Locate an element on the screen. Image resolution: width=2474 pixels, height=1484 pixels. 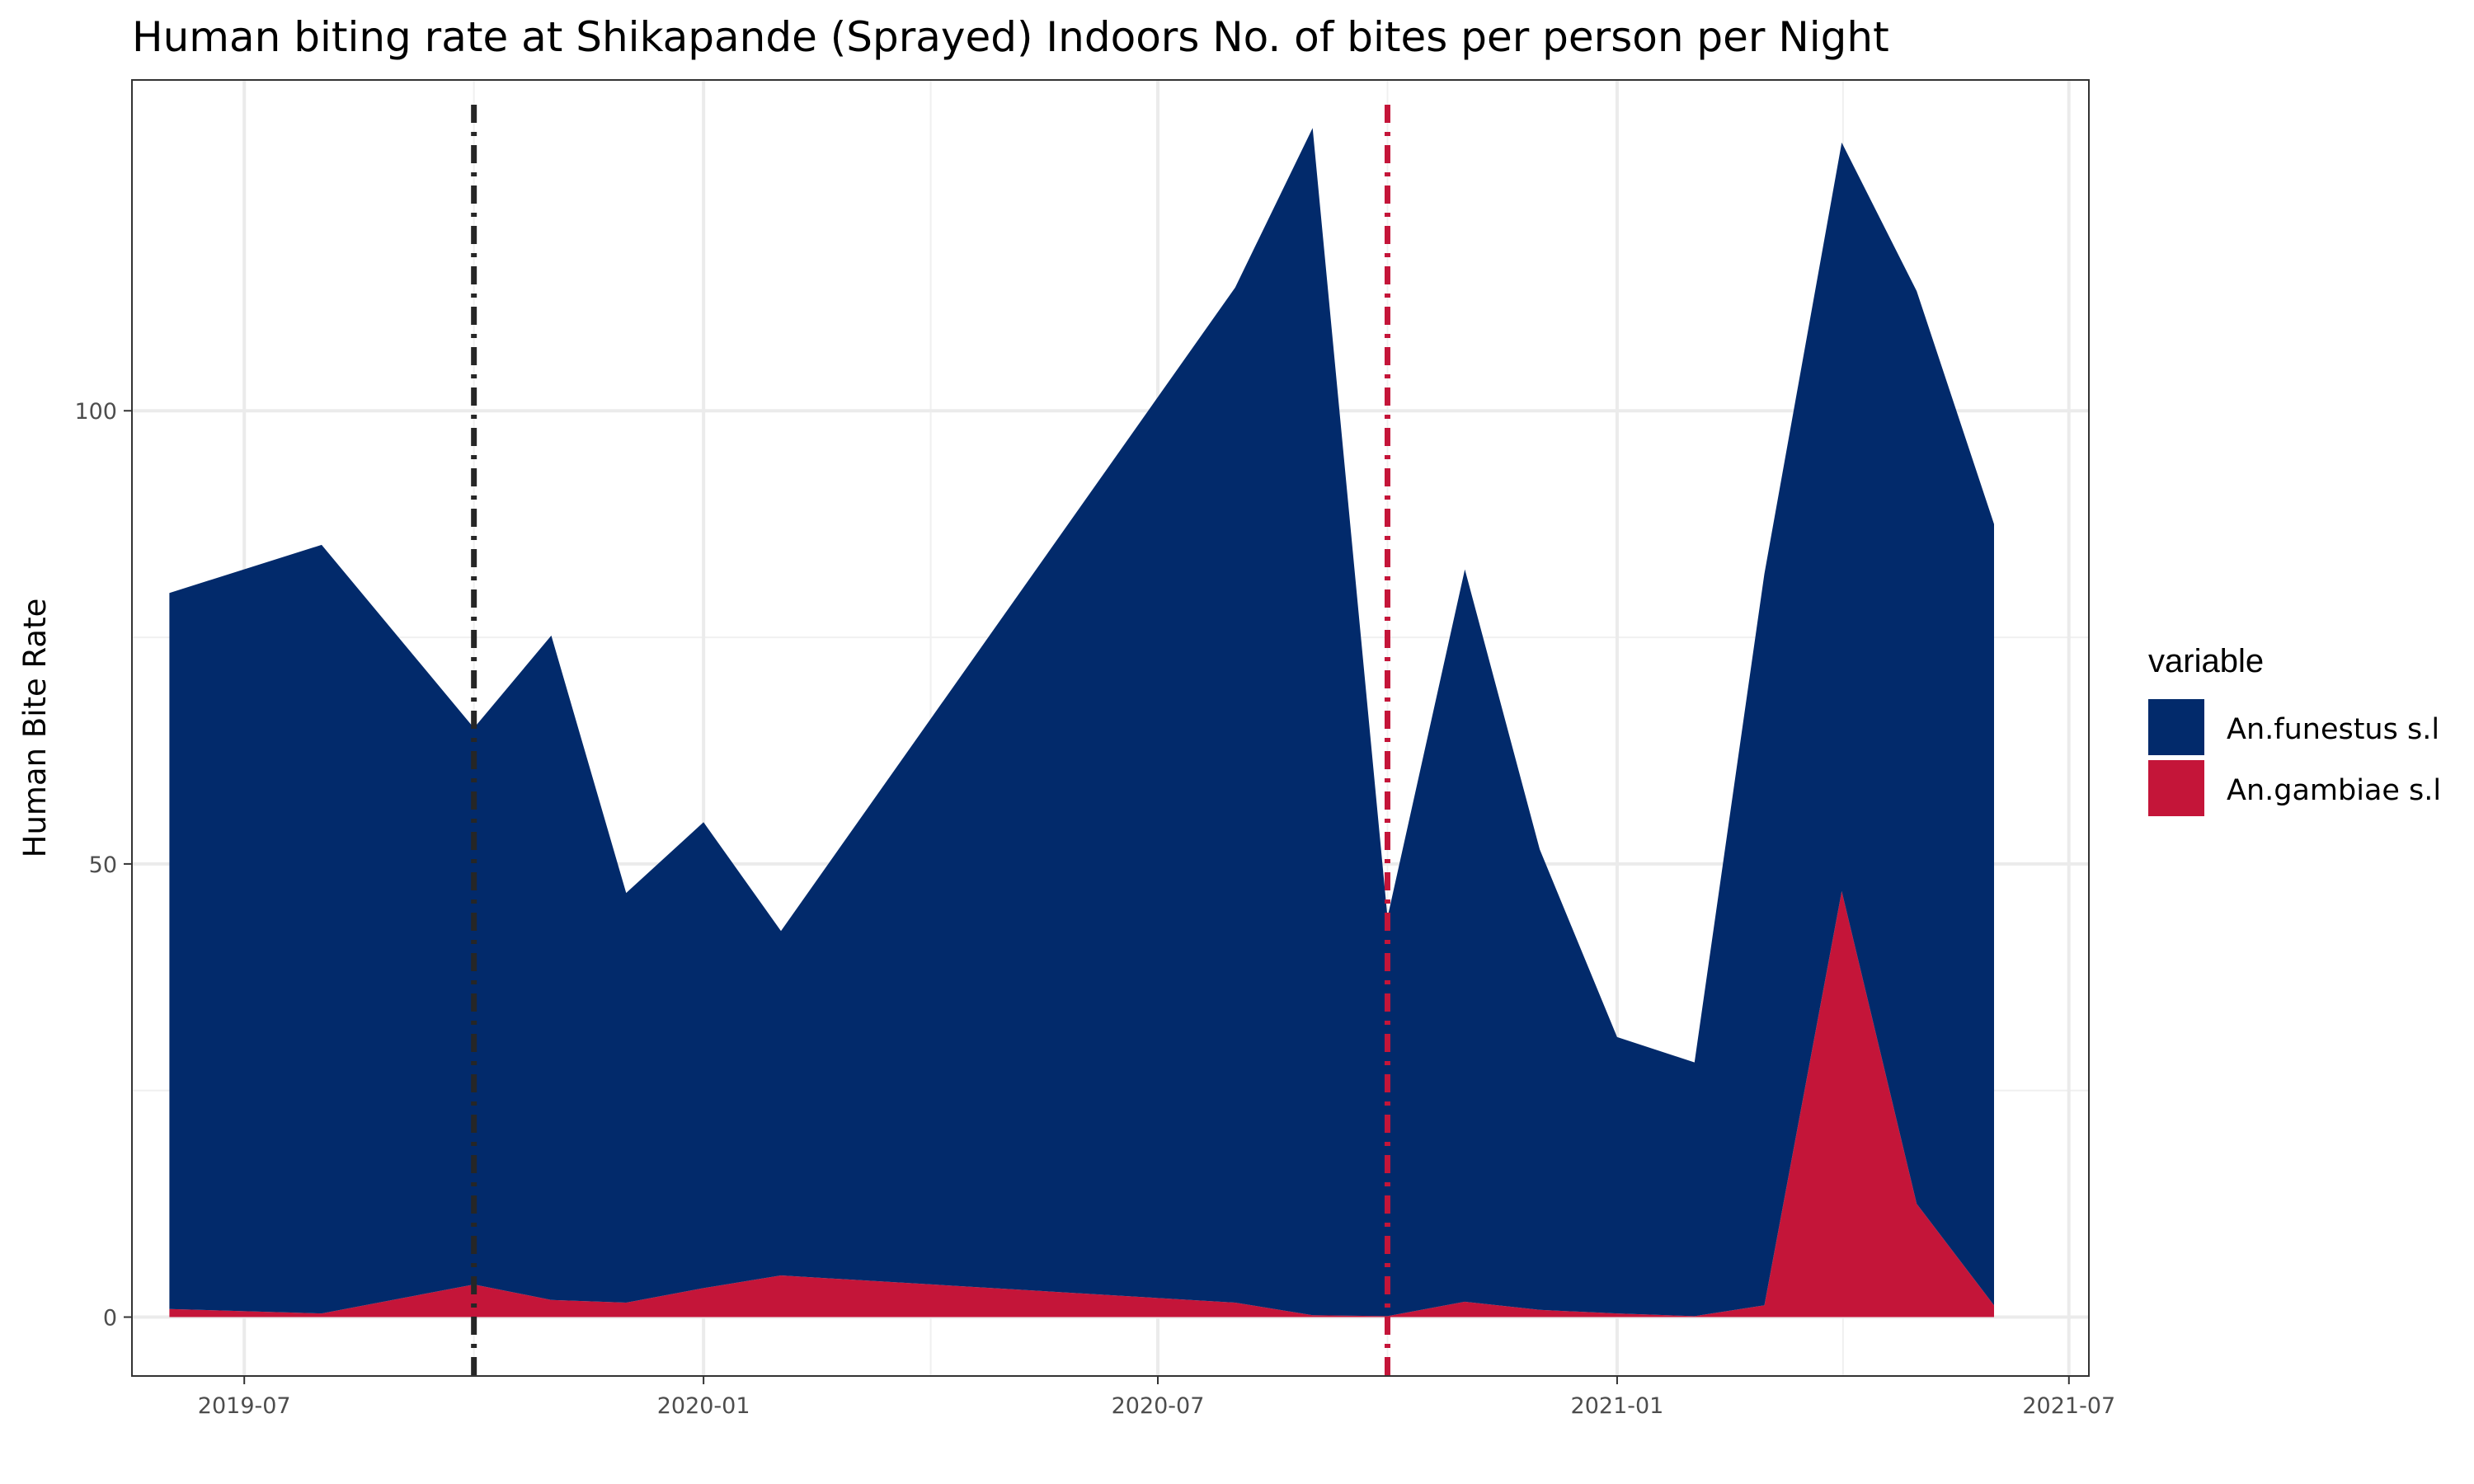
y-tick-label: 50 is located at coordinates (103, 865).